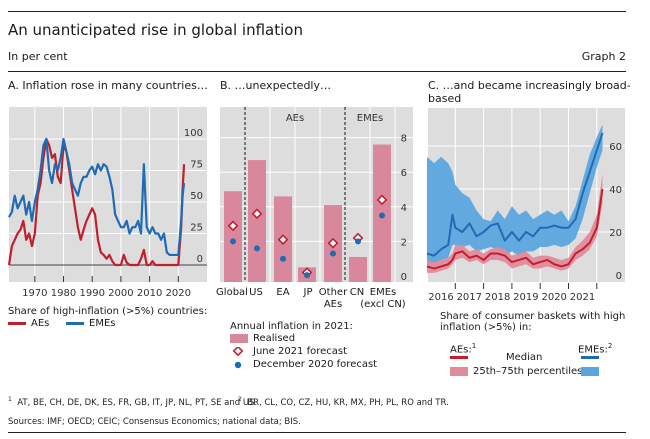 The width and height of the screenshot is (650, 439). What do you see at coordinates (196, 196) in the screenshot?
I see `y-tick-label: 50` at bounding box center [196, 196].